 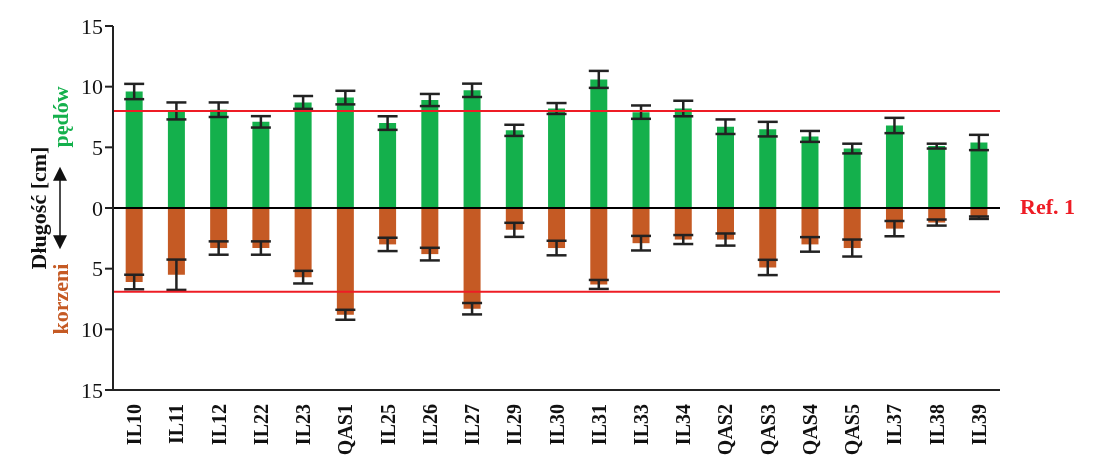 What do you see at coordinates (725, 430) in the screenshot?
I see `x-tick-label: QAS2` at bounding box center [725, 430].